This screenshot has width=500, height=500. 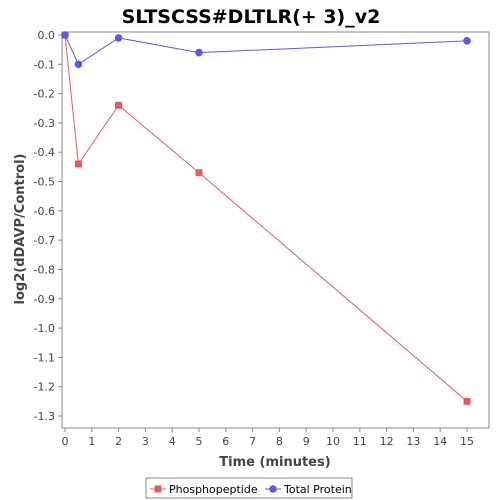 I want to click on x-tick-label: 8, so click(x=279, y=441).